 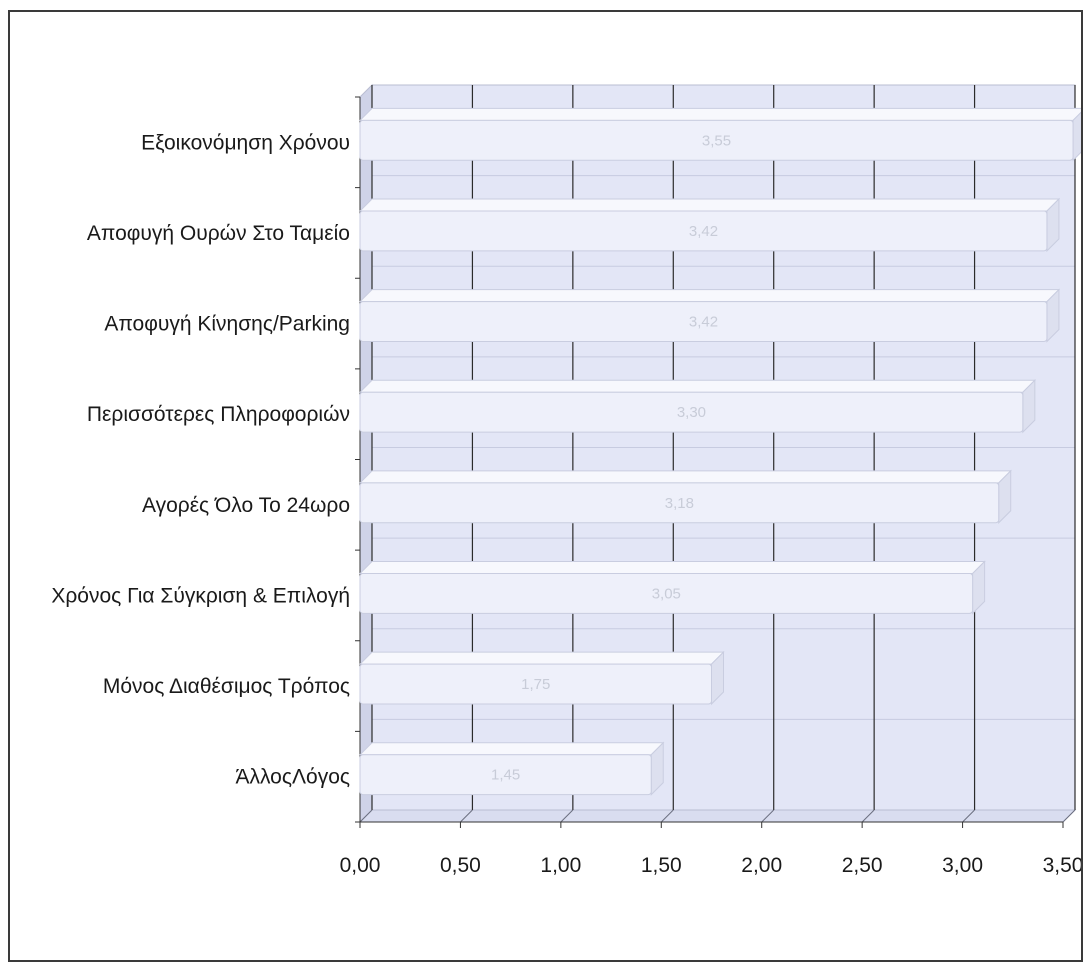 I want to click on category-label: Χρόνος Για Σύγκριση & Επιλογή, so click(x=200, y=595).